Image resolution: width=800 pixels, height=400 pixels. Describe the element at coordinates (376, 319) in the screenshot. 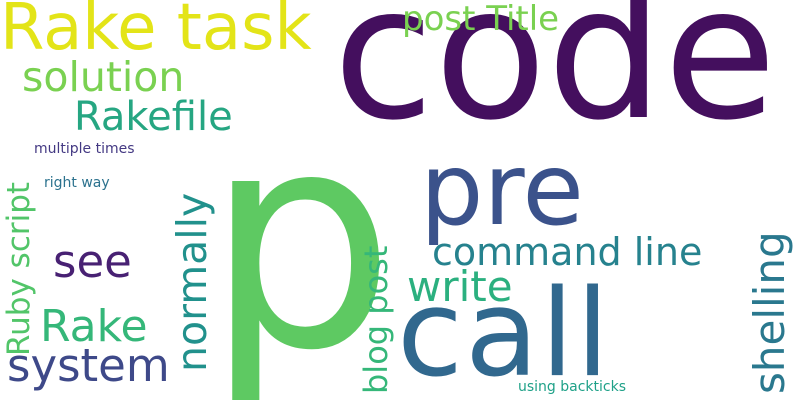

I see `word-blog-post: blog post` at that location.